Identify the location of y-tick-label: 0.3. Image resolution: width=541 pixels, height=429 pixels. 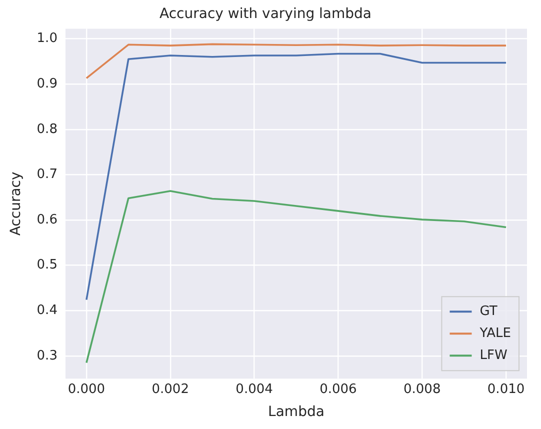
(47, 356).